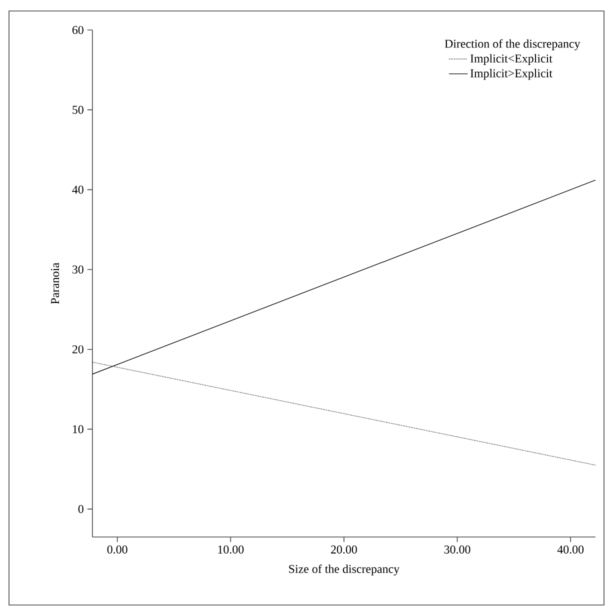 The width and height of the screenshot is (611, 615). I want to click on y-tick-label: 0, so click(81, 509).